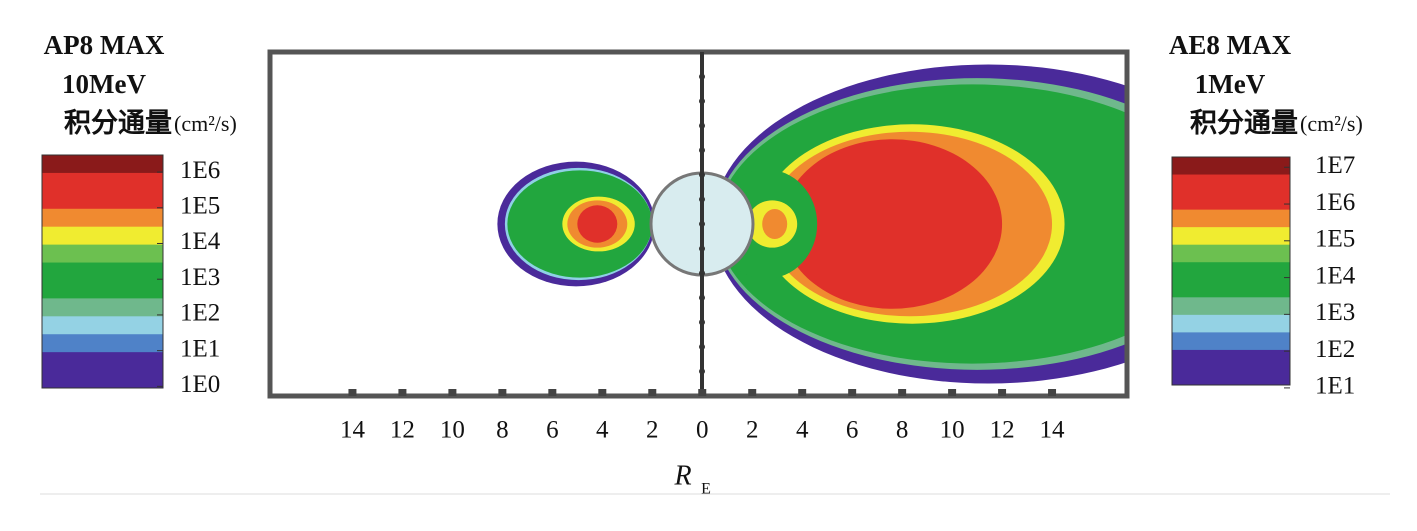 The height and width of the screenshot is (531, 1417). What do you see at coordinates (702, 430) in the screenshot?
I see `x-tick-label: 0` at bounding box center [702, 430].